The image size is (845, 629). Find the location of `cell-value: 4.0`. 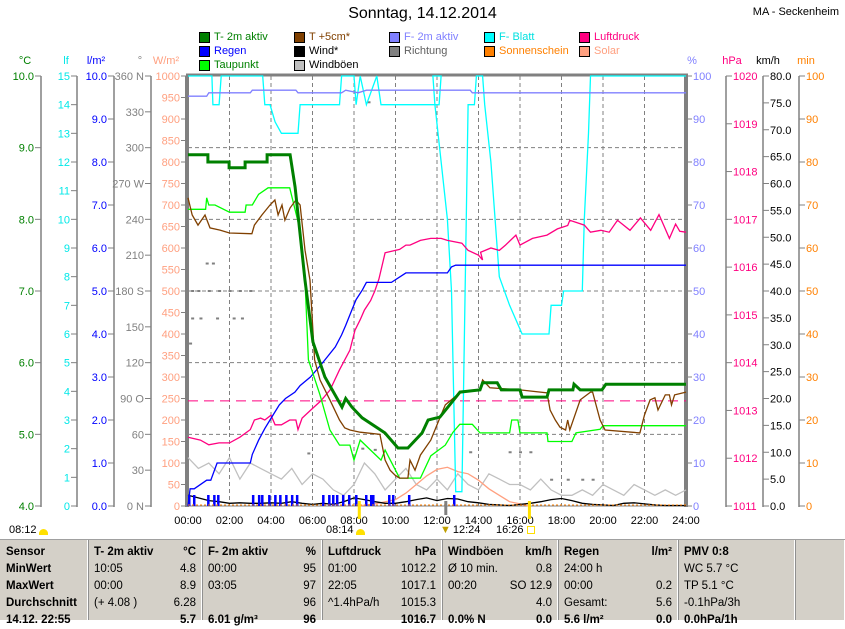

cell-value: 4.0 is located at coordinates (544, 603).